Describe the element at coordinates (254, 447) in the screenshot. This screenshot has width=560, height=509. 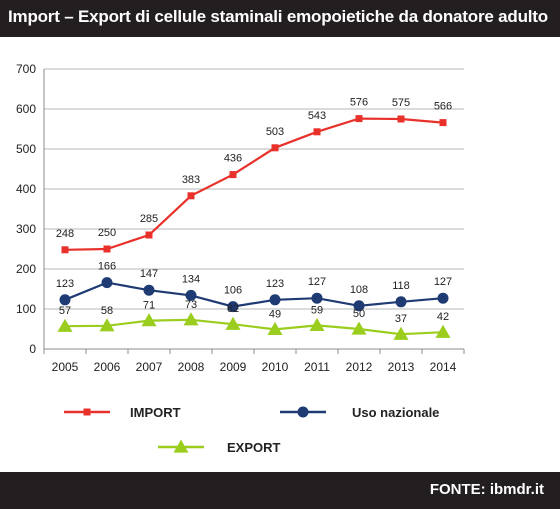
I see `legend-label: EXPORT` at that location.